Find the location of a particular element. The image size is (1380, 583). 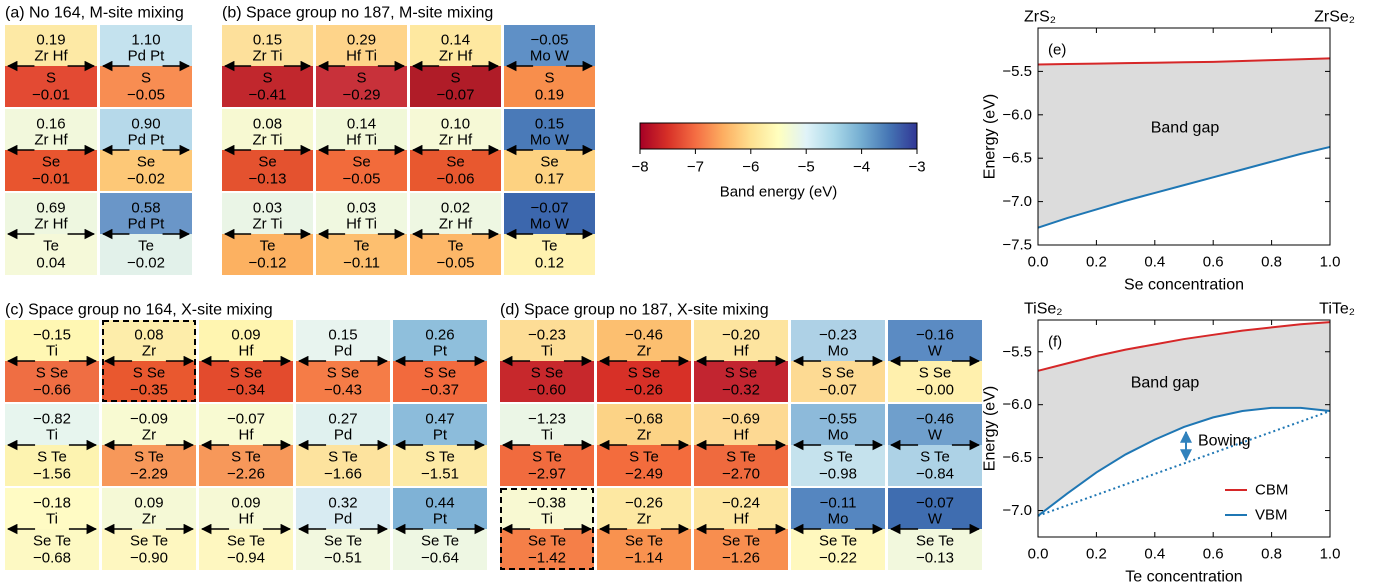

cell-top-label: Zr is located at coordinates (644, 435).